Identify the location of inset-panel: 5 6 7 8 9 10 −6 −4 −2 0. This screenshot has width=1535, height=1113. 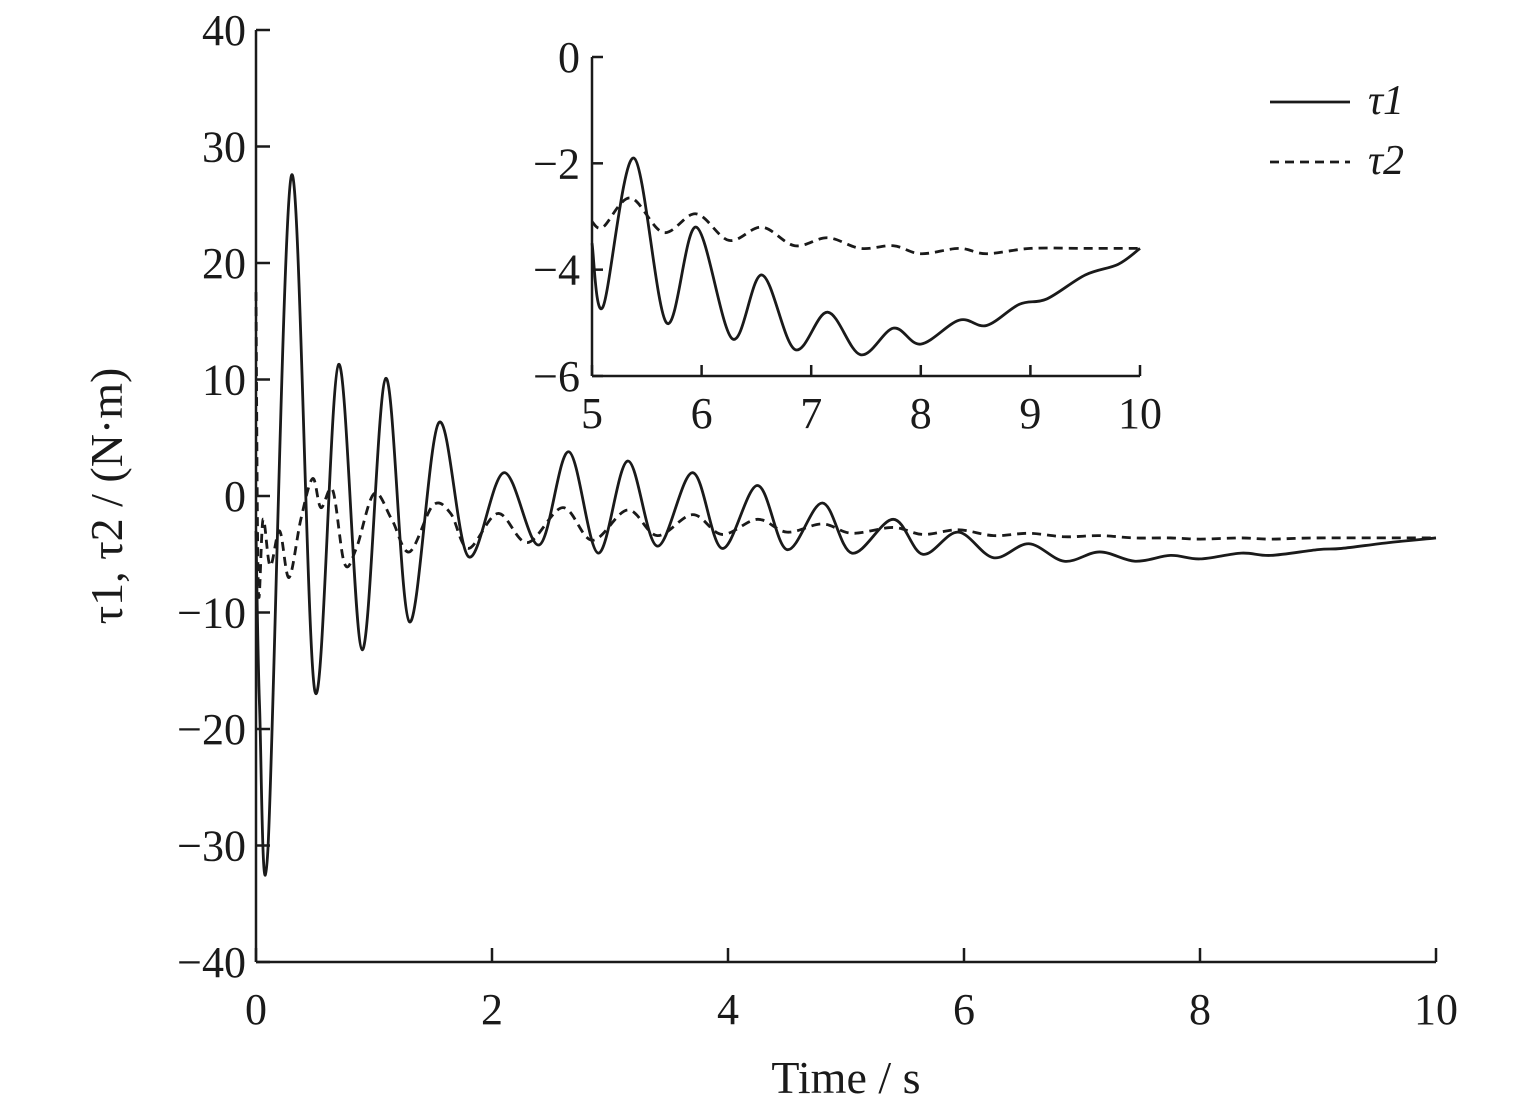
(847, 235).